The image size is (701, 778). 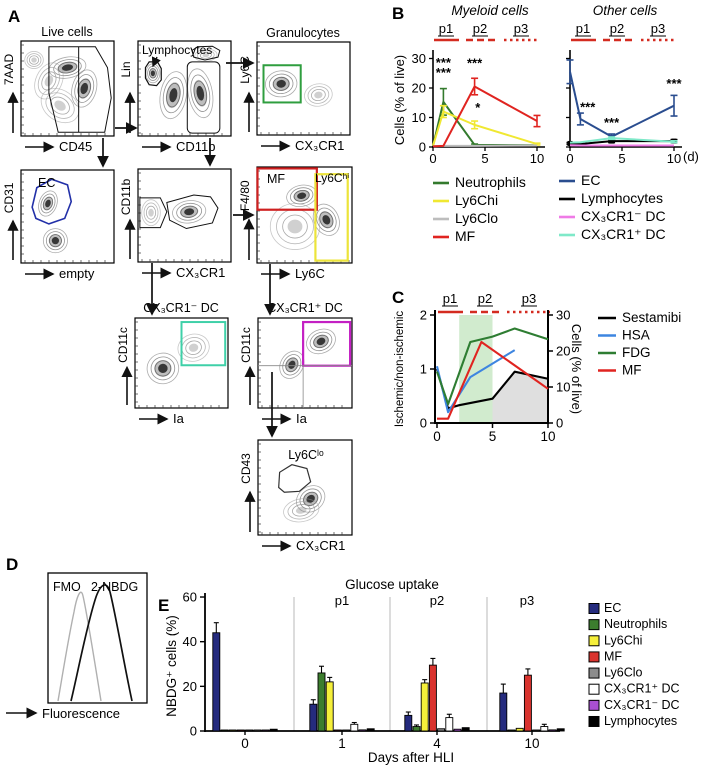 What do you see at coordinates (432, 158) in the screenshot?
I see `x-tick-label: 0` at bounding box center [432, 158].